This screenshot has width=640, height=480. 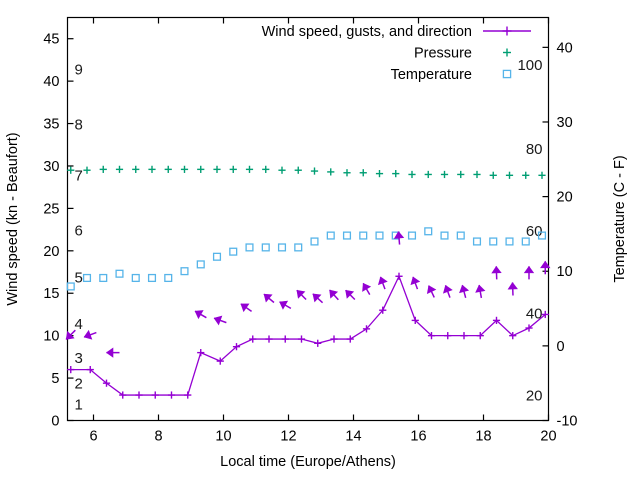 What do you see at coordinates (51, 337) in the screenshot?
I see `y-tick-label: 10` at bounding box center [51, 337].